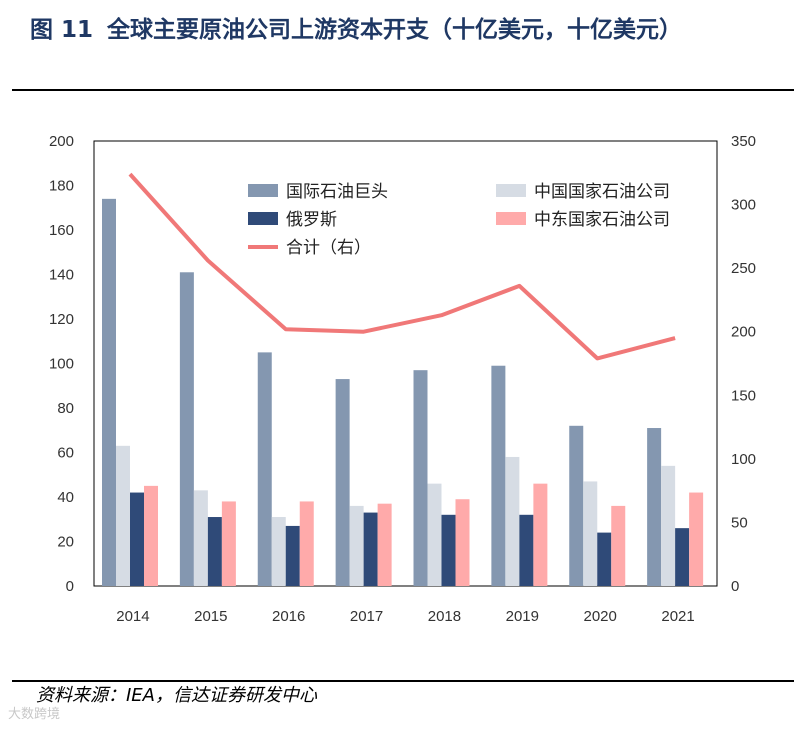 This screenshot has width=807, height=730. Describe the element at coordinates (743, 332) in the screenshot. I see `y-right-tick-label: 200` at that location.